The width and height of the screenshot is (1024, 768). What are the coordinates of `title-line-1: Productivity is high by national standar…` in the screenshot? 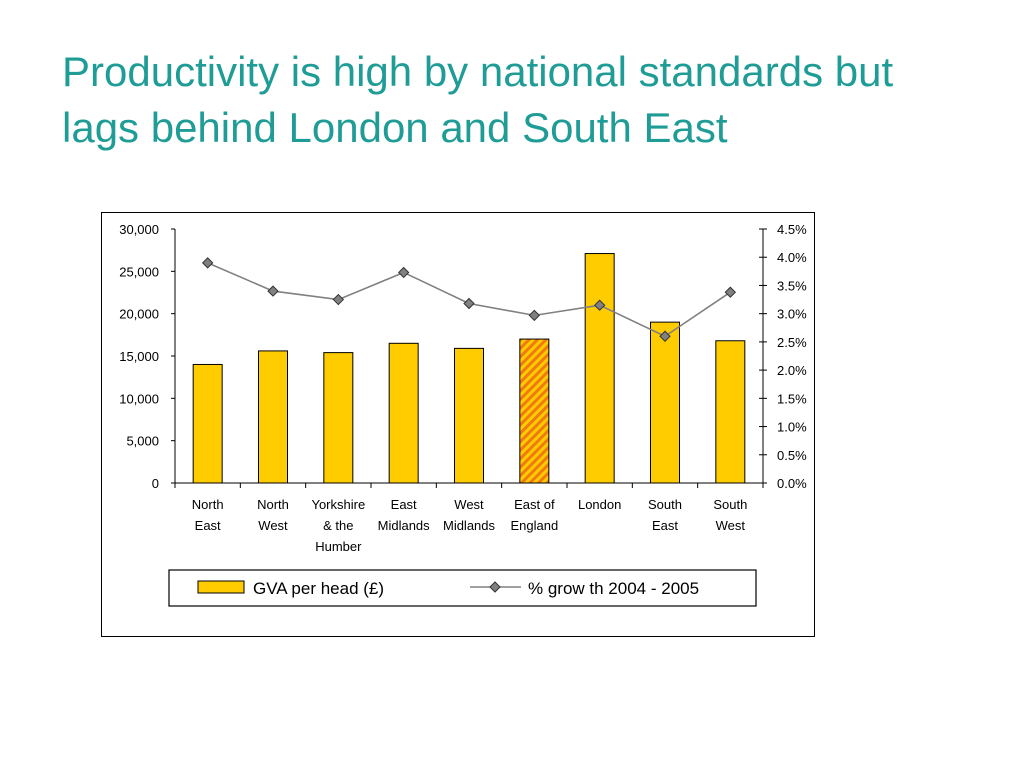 It's located at (478, 71).